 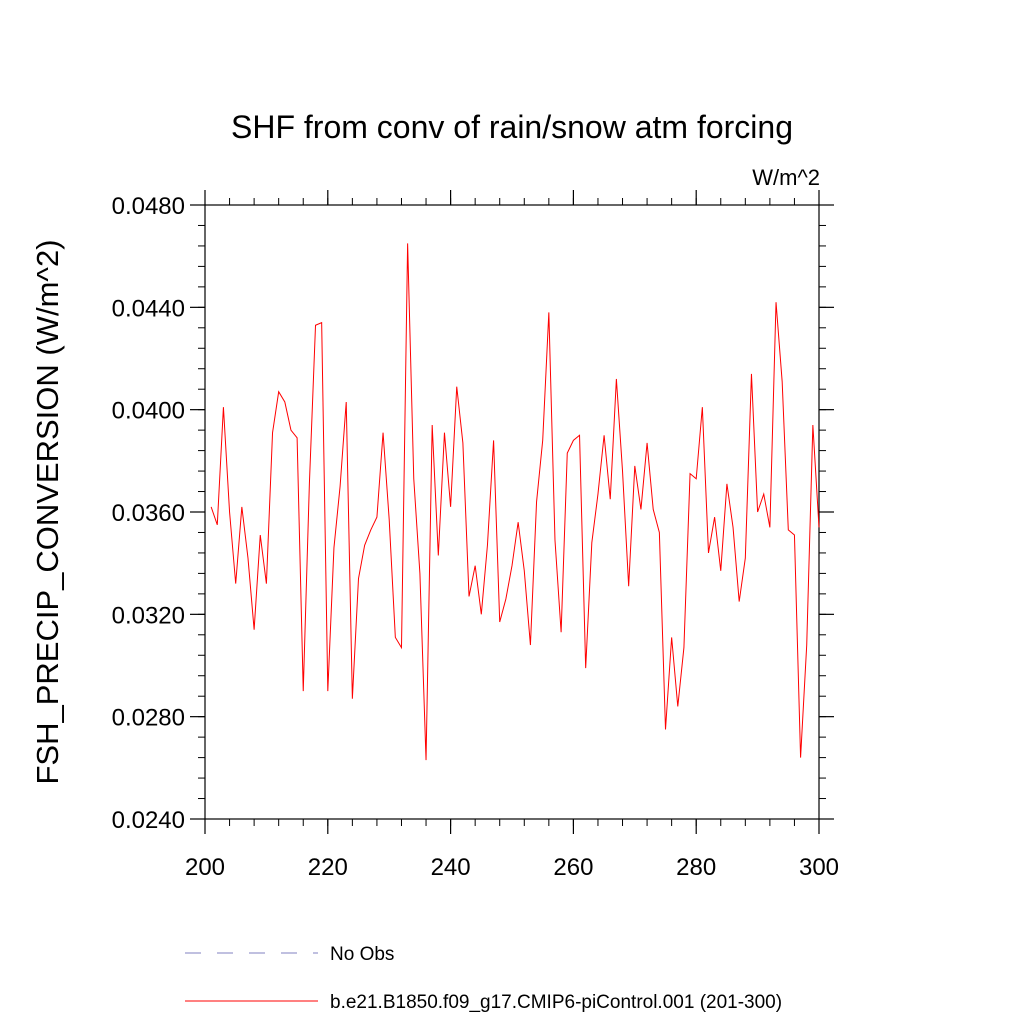 I want to click on x-tick-label: 280, so click(x=696, y=867).